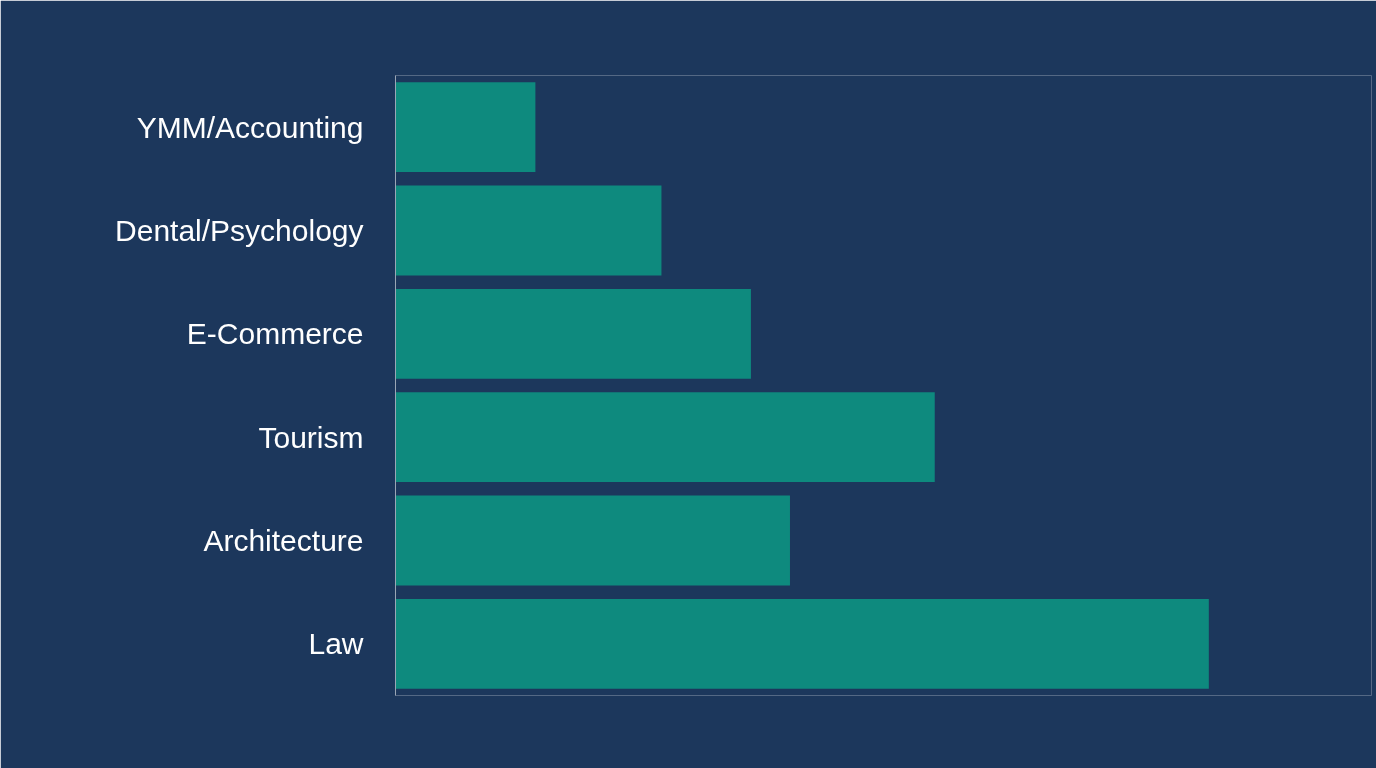  What do you see at coordinates (275, 334) in the screenshot?
I see `y-tick-label: E-Commerce` at bounding box center [275, 334].